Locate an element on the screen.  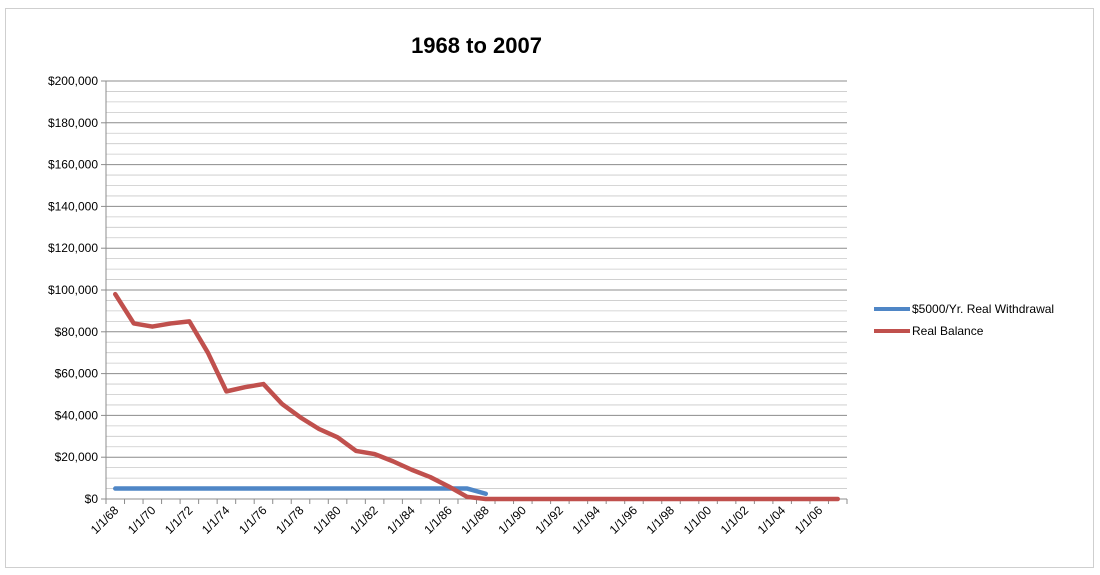
legend-label: $5000/Yr. Real Withdrawal is located at coordinates (983, 309).